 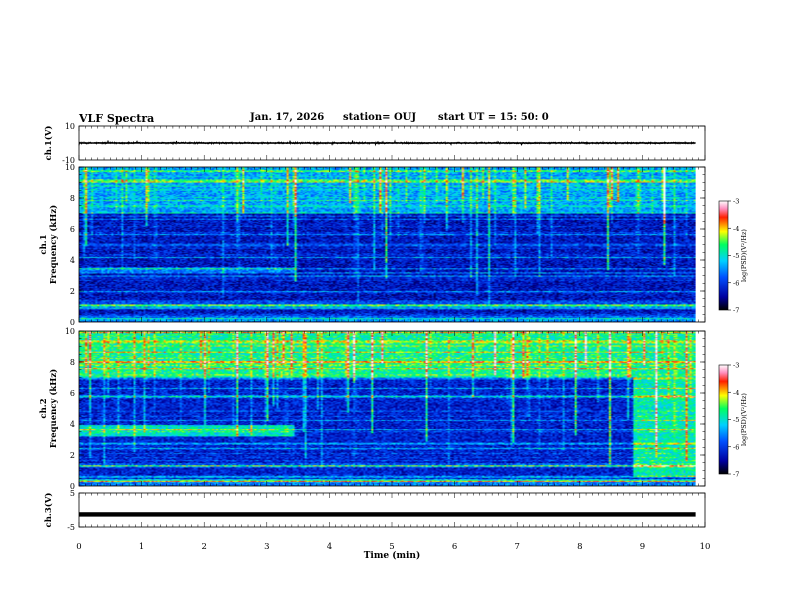 What do you see at coordinates (736, 283) in the screenshot?
I see `ch1-spectrogram-colorbar-tick-label: -6` at bounding box center [736, 283].